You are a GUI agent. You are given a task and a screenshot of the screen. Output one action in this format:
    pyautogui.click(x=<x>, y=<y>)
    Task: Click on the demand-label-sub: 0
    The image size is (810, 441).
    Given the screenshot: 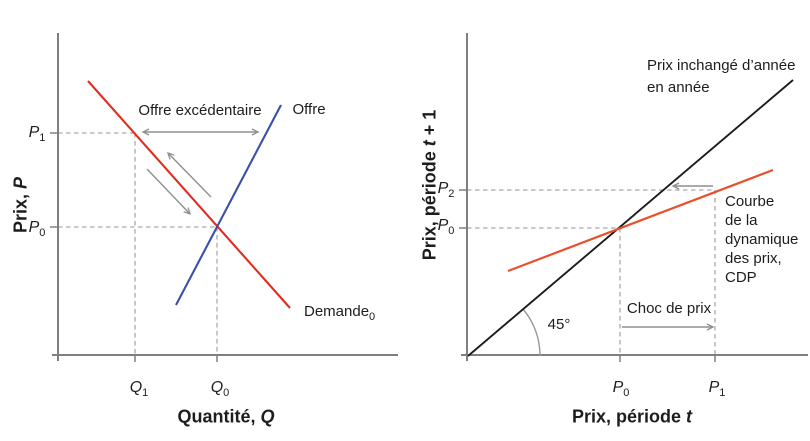 What is the action you would take?
    pyautogui.click(x=372, y=317)
    